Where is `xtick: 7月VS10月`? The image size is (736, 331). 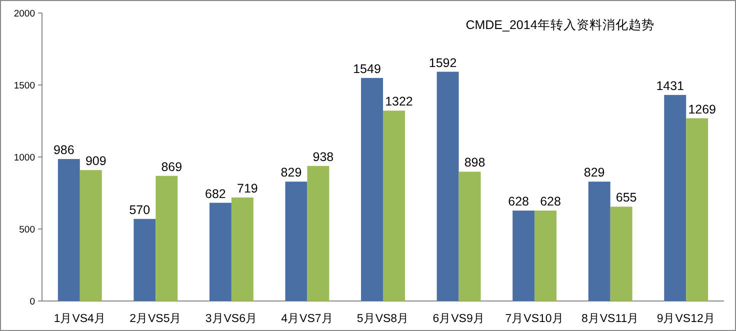 xtick: 7月VS10月 is located at coordinates (534, 319).